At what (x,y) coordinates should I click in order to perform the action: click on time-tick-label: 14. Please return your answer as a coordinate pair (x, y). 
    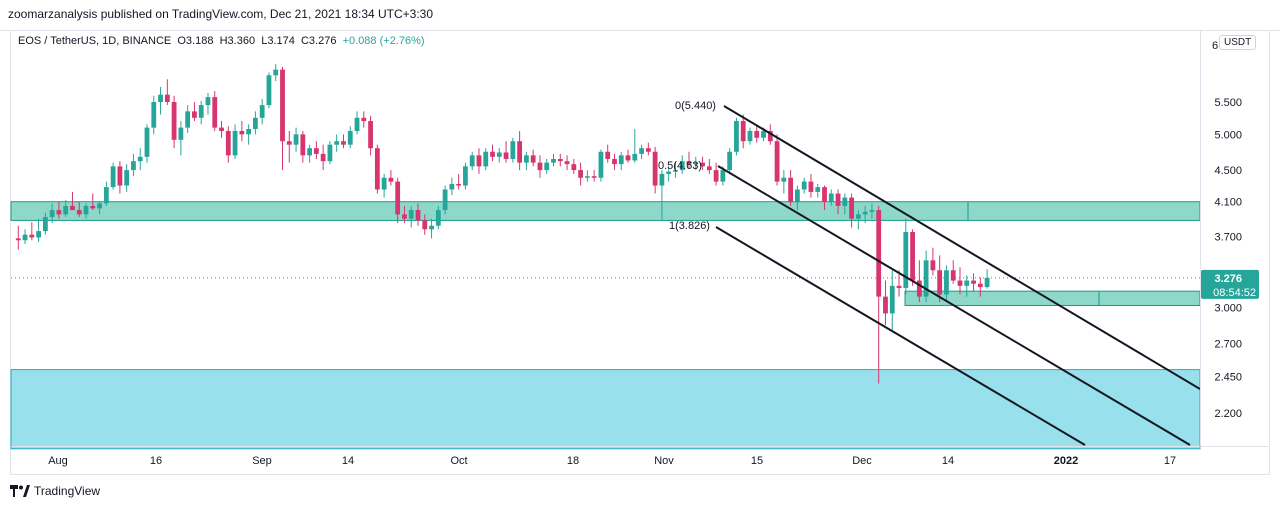
    Looking at the image, I should click on (348, 461).